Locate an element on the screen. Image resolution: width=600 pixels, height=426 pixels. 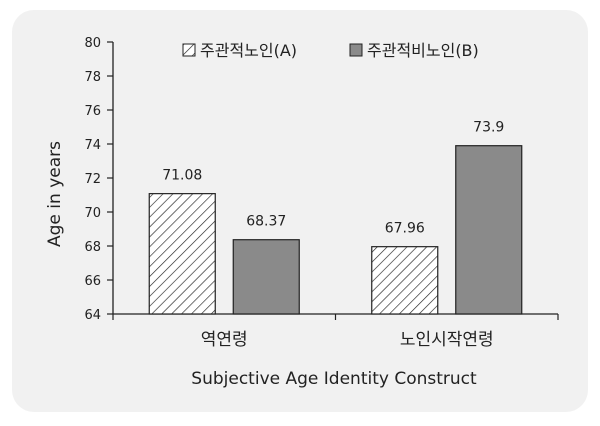
x-category-label: 노인시작연령 is located at coordinates (447, 340).